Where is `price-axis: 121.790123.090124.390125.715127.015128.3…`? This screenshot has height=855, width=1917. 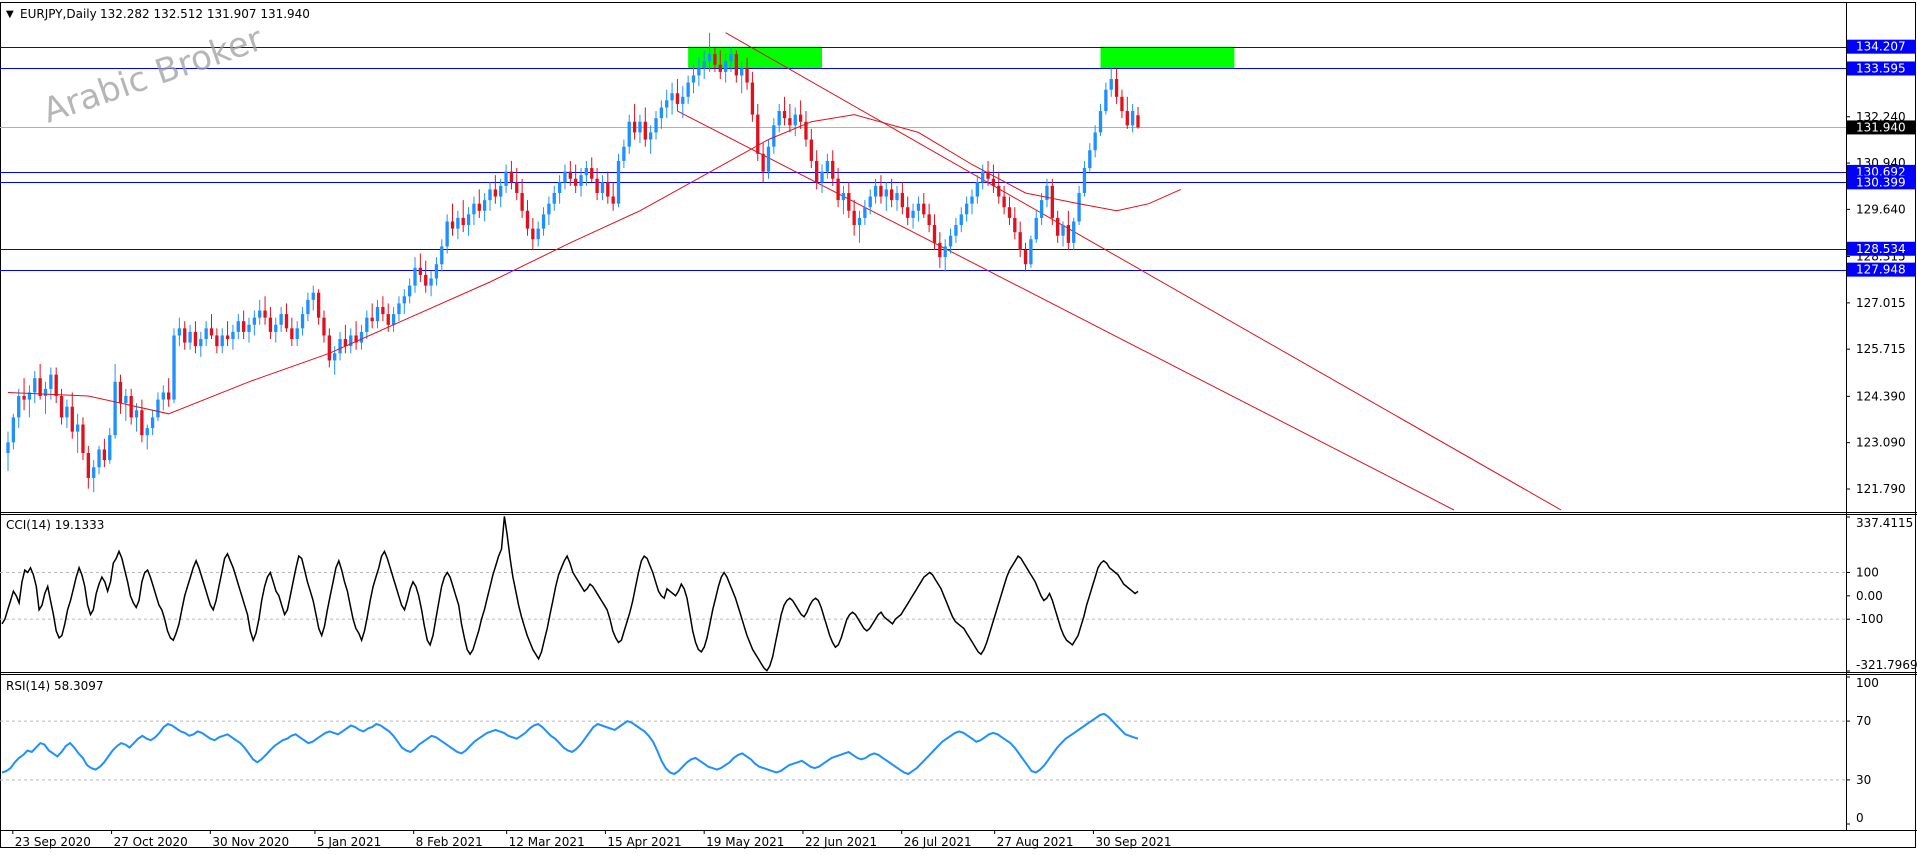 price-axis: 121.790123.090124.390125.715127.015128.3… is located at coordinates (1881, 267).